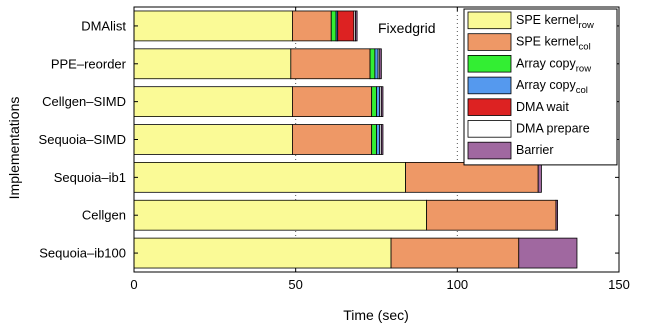  I want to click on bar-dmalist-dma-wait, so click(346, 26).